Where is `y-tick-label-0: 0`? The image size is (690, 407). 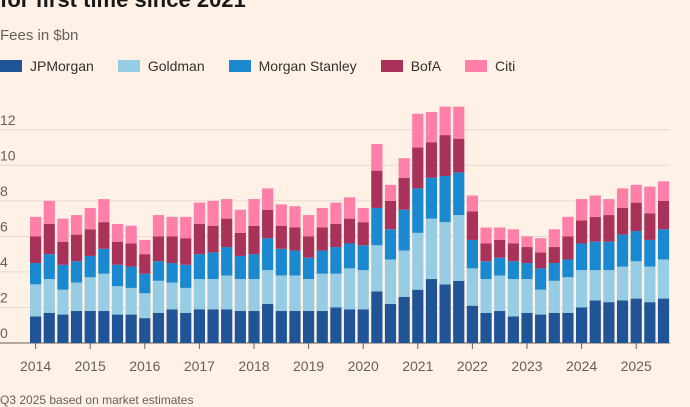 y-tick-label-0: 0 is located at coordinates (4, 333).